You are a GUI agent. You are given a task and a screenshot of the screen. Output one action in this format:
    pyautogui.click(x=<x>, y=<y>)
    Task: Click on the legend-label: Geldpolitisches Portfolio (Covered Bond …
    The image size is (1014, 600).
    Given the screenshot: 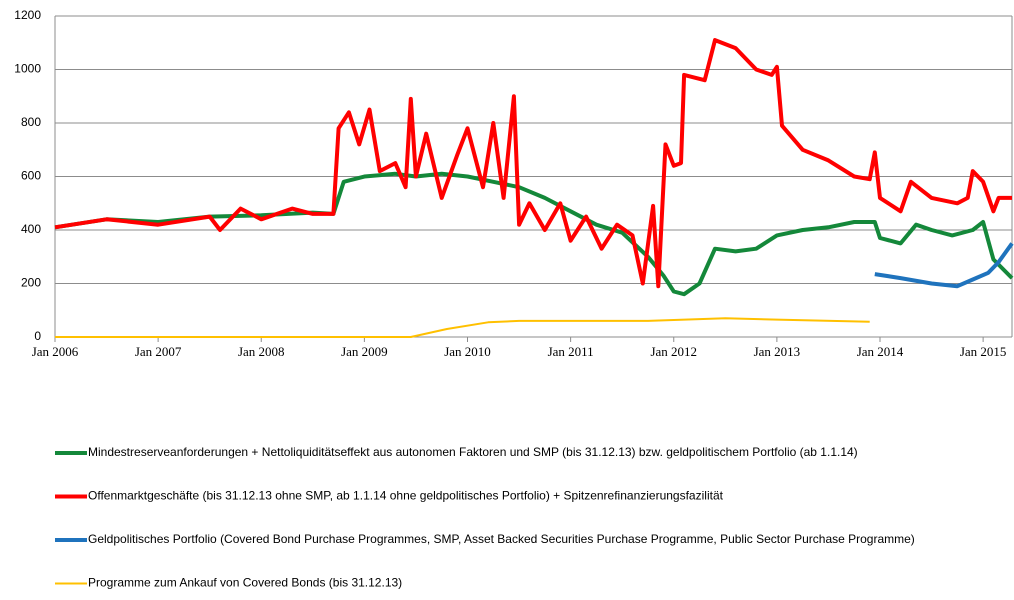 What is the action you would take?
    pyautogui.click(x=501, y=539)
    